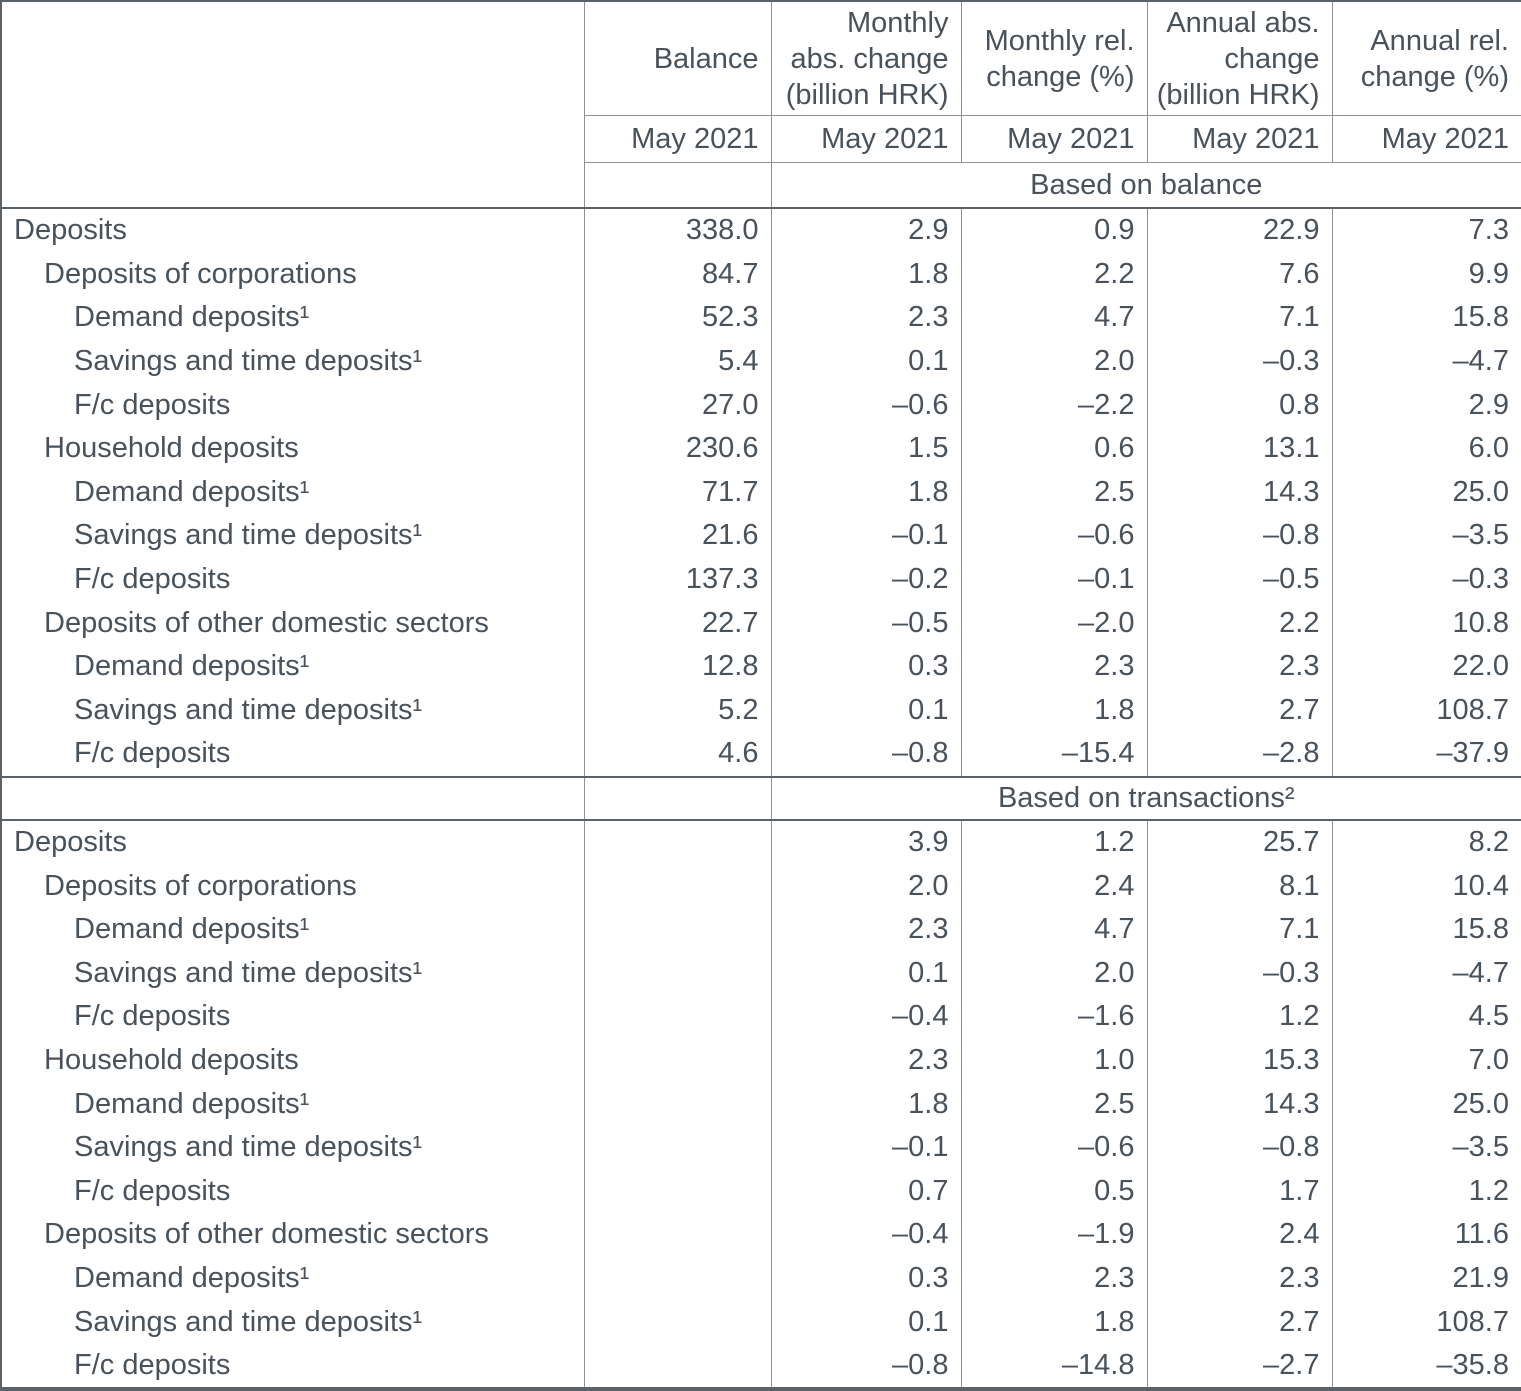 Image resolution: width=1521 pixels, height=1391 pixels. What do you see at coordinates (1243, 22) in the screenshot?
I see `header-line: Annual abs.` at bounding box center [1243, 22].